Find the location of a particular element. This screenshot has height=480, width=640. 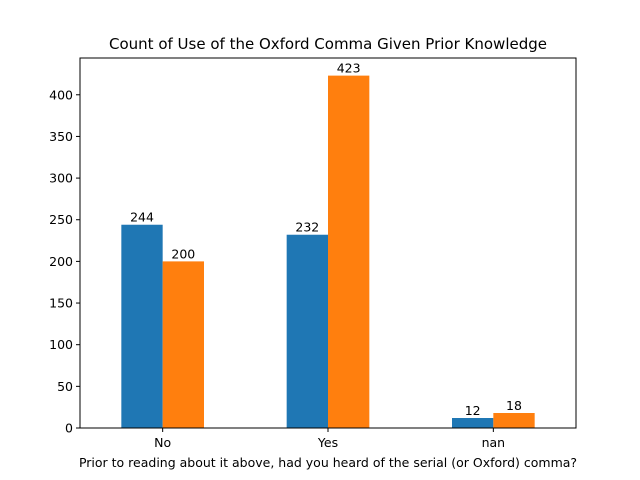

y-tick-label: 400 is located at coordinates (61, 94).